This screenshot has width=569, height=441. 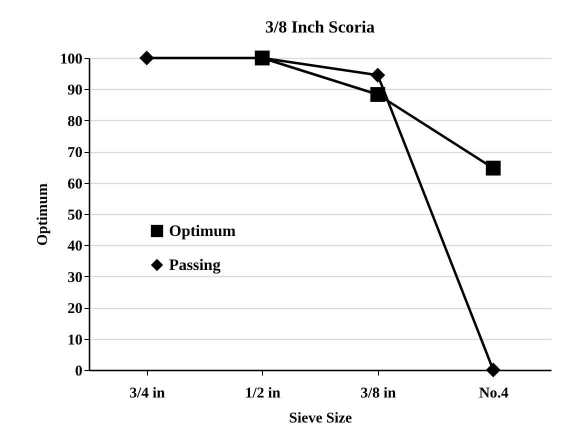 I want to click on x-tick-label: 3/8 in, so click(x=378, y=394).